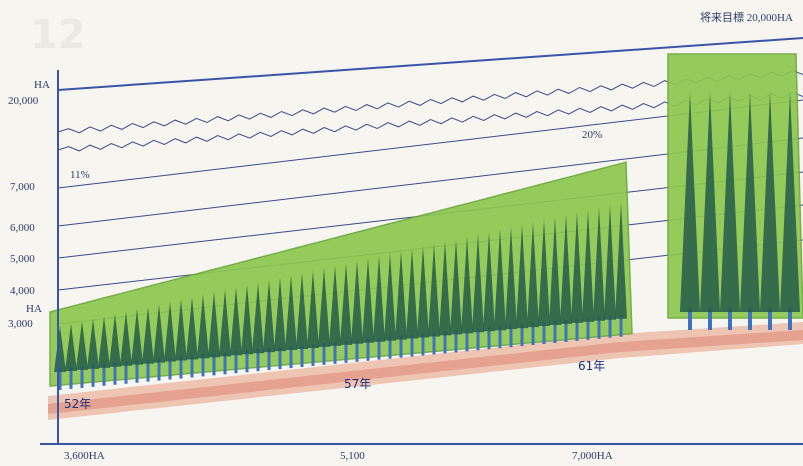  I want to click on x-tick-label: 7,000HA, so click(592, 456).